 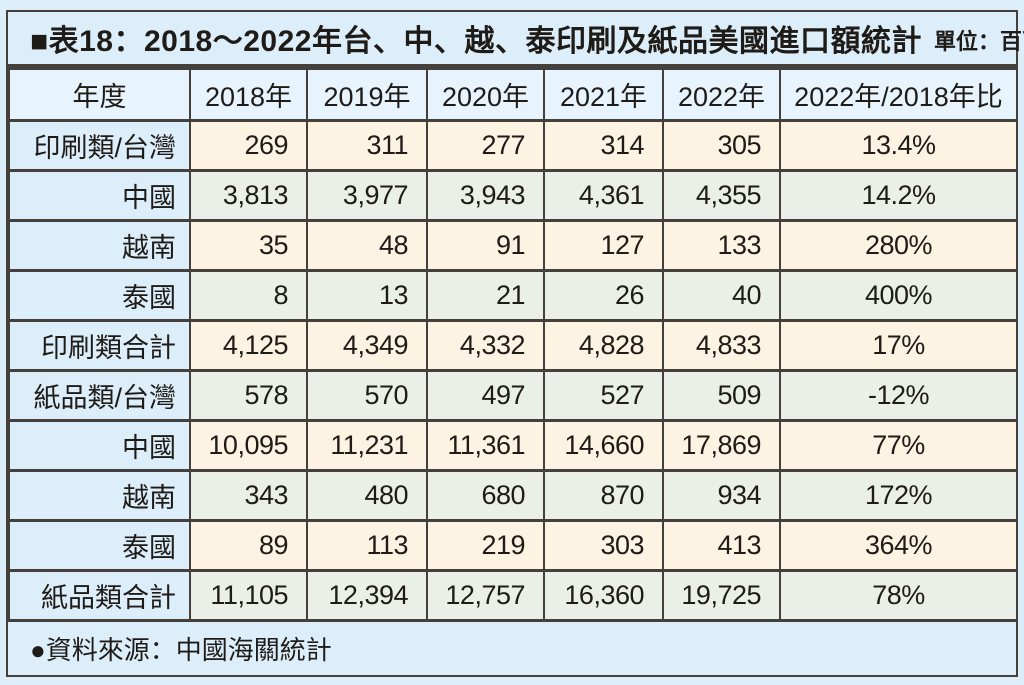 What do you see at coordinates (721, 245) in the screenshot?
I see `value-cell: 133` at bounding box center [721, 245].